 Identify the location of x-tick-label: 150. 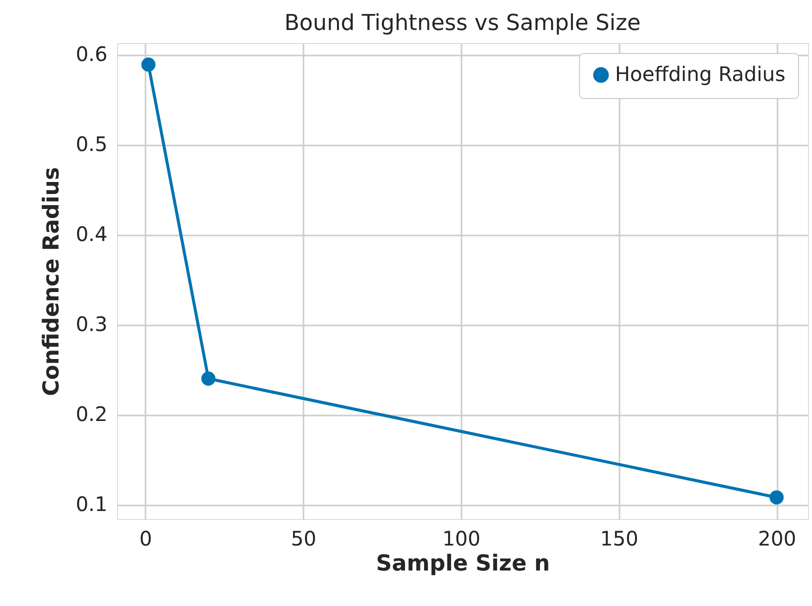
(619, 538).